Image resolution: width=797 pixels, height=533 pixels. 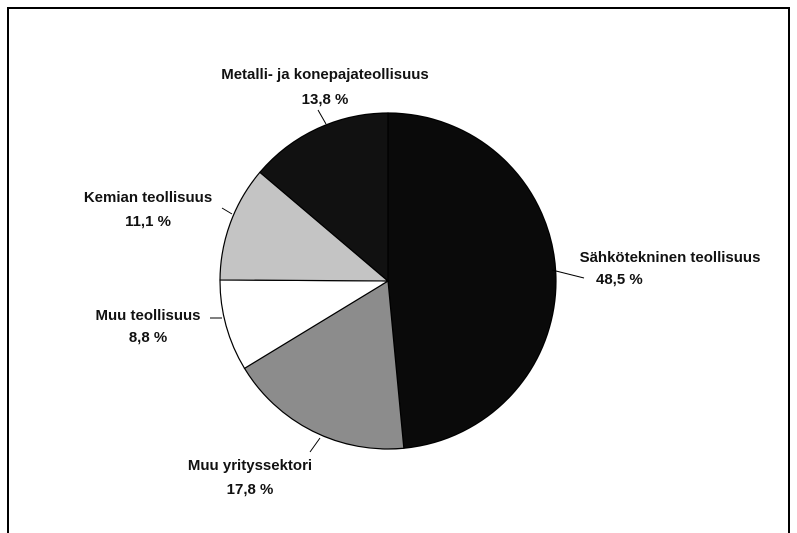 What do you see at coordinates (148, 337) in the screenshot?
I see `slice-value: 8,8 %` at bounding box center [148, 337].